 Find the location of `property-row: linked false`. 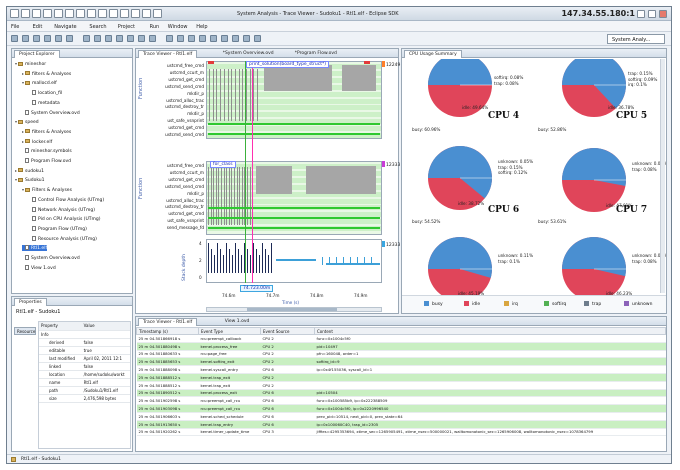

property-row: linked false is located at coordinates (84, 366).